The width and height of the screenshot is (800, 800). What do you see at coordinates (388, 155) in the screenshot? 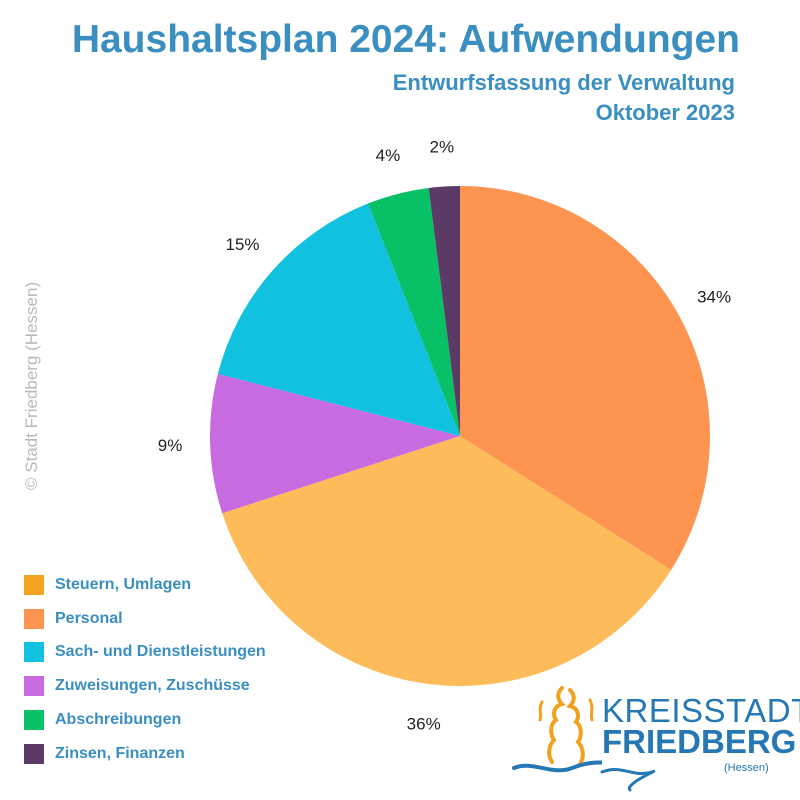
I see `slice-percent-label: 4%` at bounding box center [388, 155].